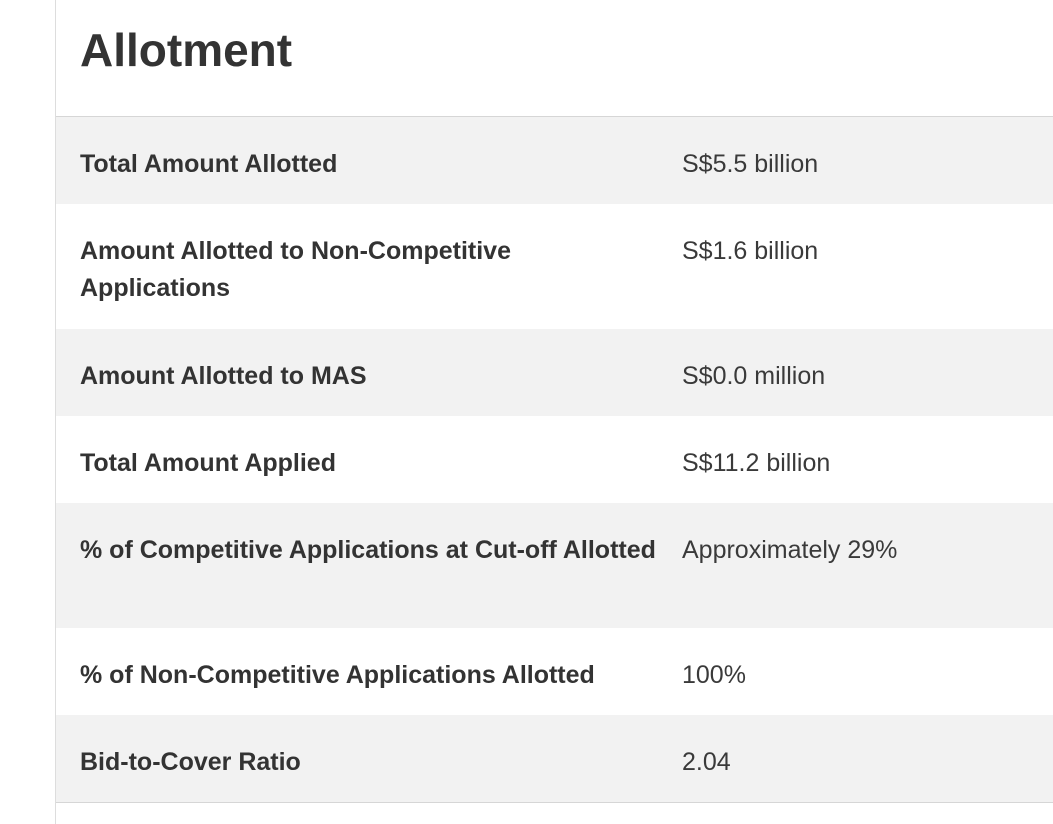  Describe the element at coordinates (750, 251) in the screenshot. I see `row-value: S$1.6 billion` at that location.